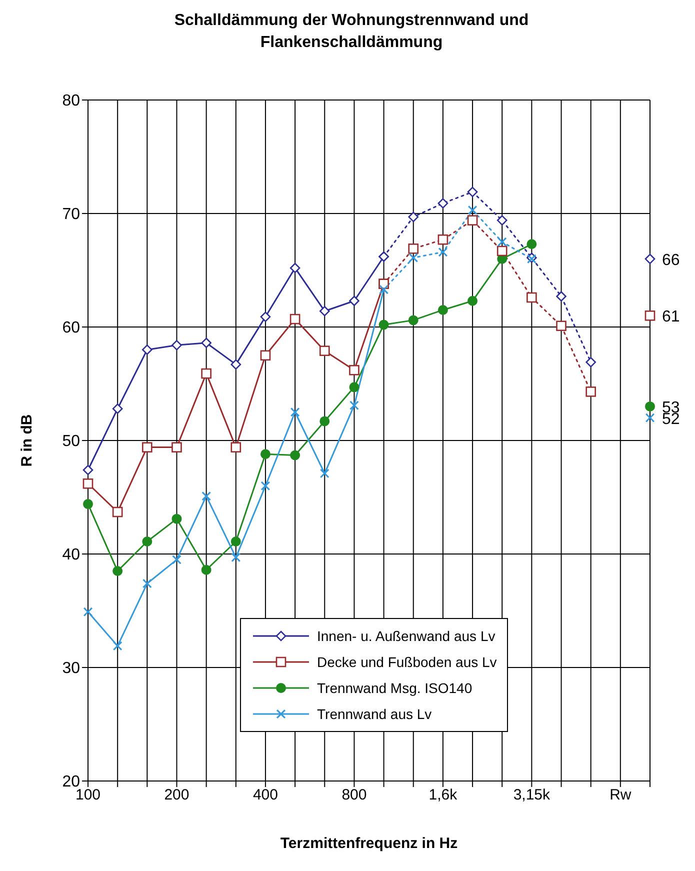  Describe the element at coordinates (671, 317) in the screenshot. I see `data-label: 61` at that location.